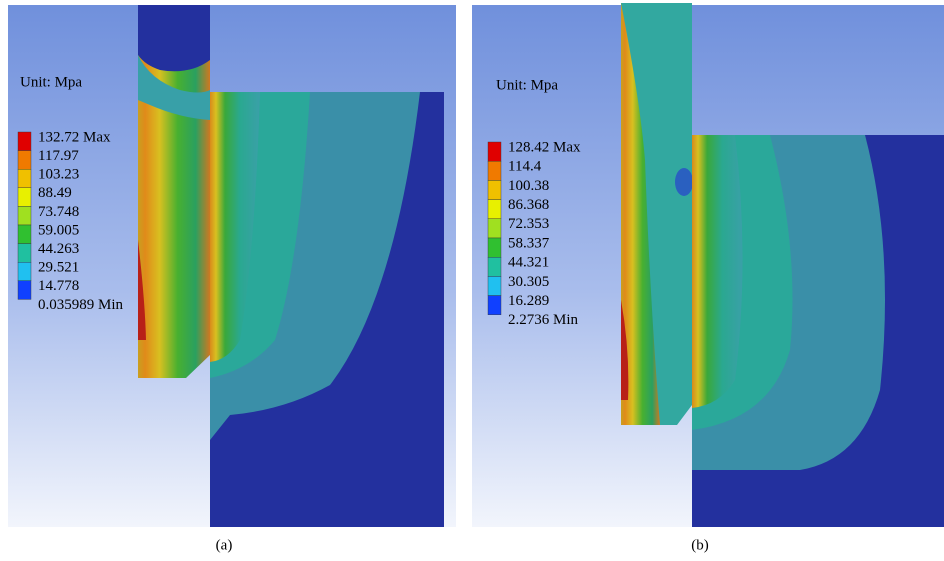 The width and height of the screenshot is (944, 561). Describe the element at coordinates (58, 230) in the screenshot. I see `legend-label: 59.005` at that location.